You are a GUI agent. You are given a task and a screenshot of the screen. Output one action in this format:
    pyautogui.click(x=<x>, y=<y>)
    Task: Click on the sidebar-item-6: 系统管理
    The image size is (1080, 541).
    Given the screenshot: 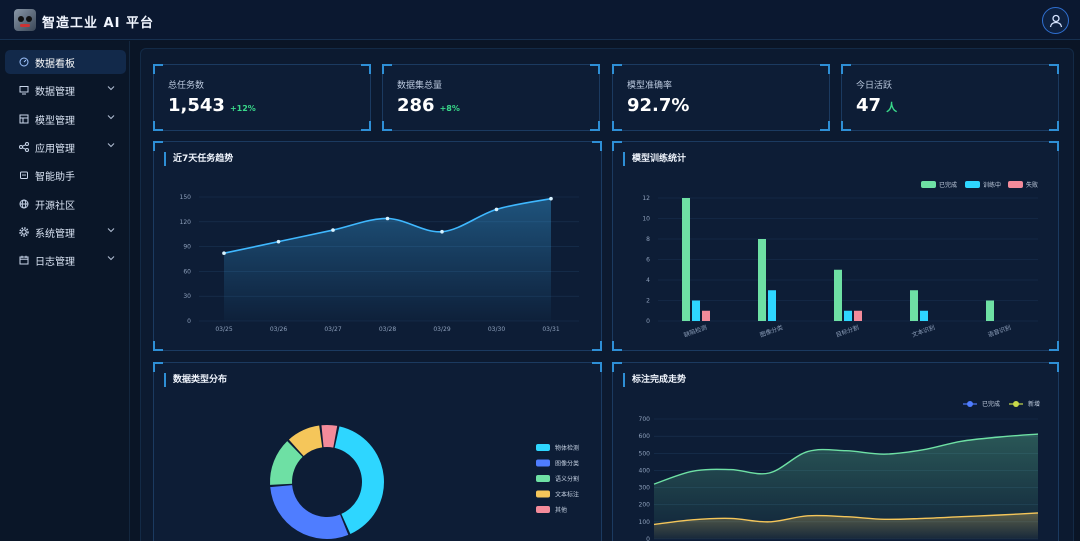 What is the action you would take?
    pyautogui.click(x=65, y=232)
    